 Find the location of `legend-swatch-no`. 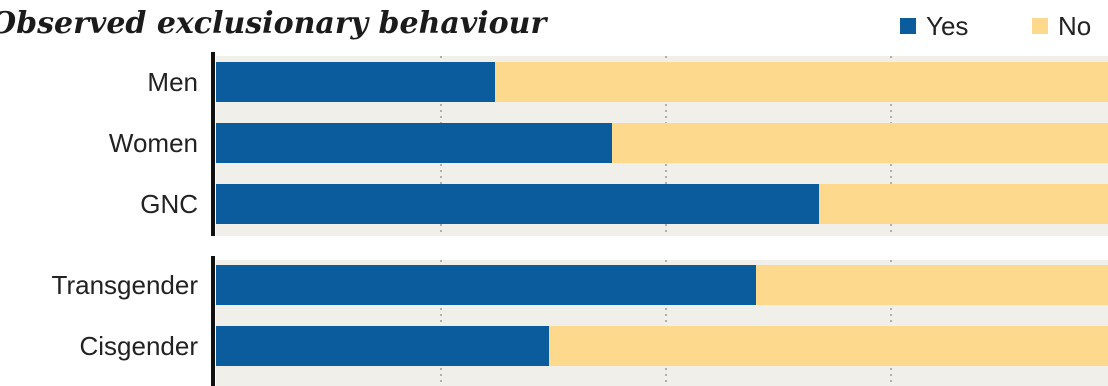

legend-swatch-no is located at coordinates (1040, 26).